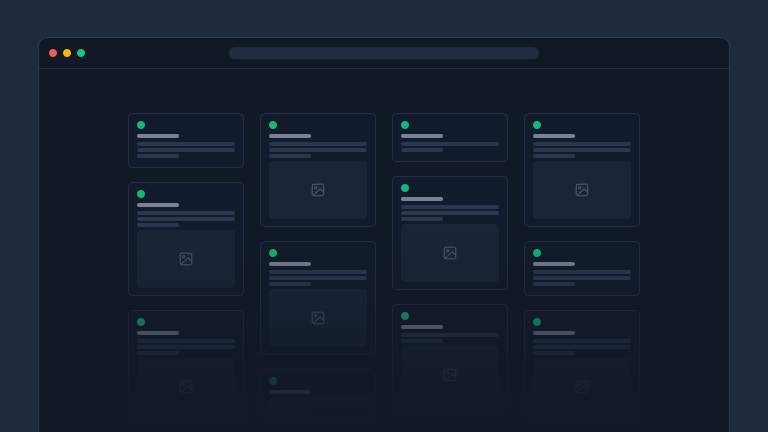  I want to click on window-controls, so click(67, 53).